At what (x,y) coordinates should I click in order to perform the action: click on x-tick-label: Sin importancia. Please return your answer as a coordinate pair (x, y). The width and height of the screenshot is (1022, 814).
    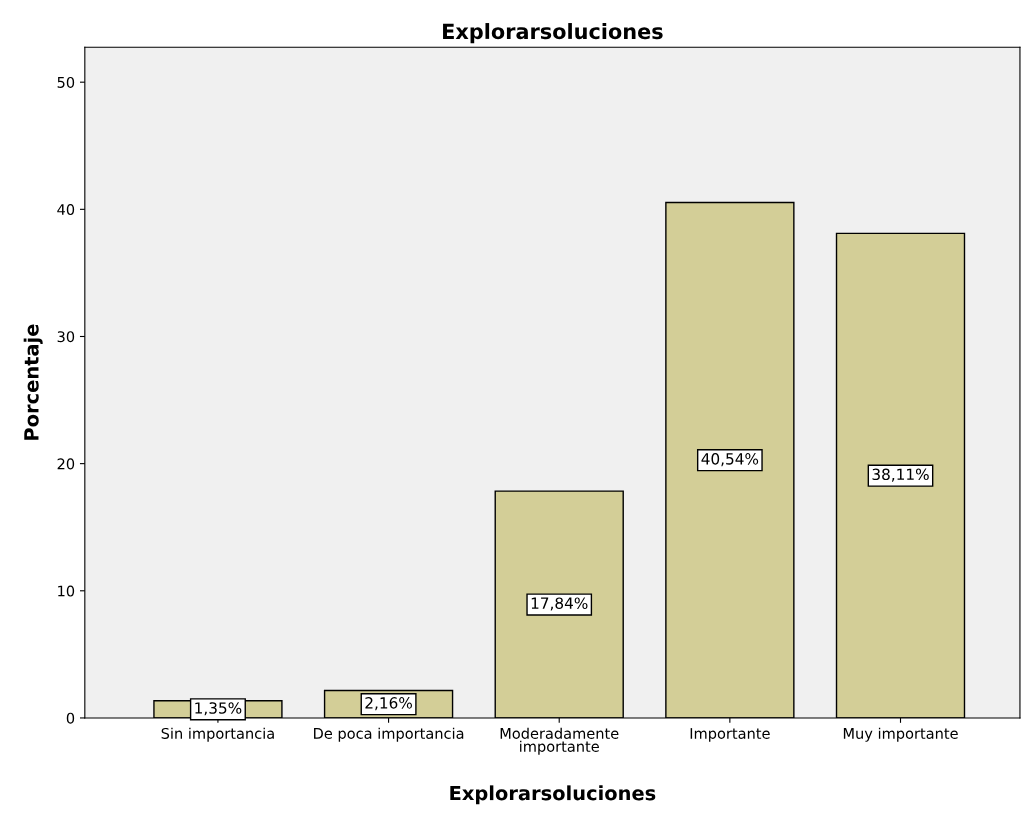
    Looking at the image, I should click on (217, 734).